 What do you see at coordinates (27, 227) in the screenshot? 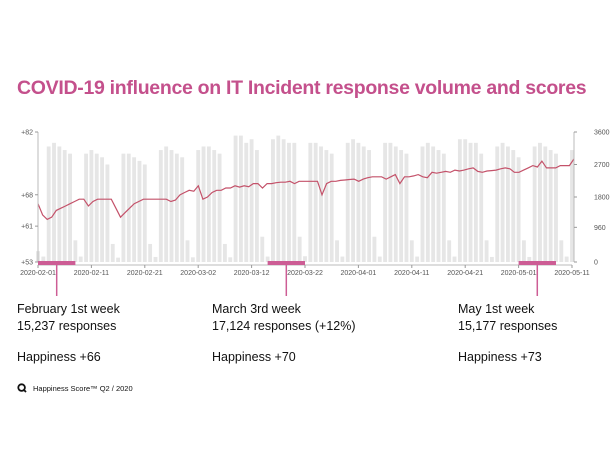
I see `left-tick-label: +61` at bounding box center [27, 227].